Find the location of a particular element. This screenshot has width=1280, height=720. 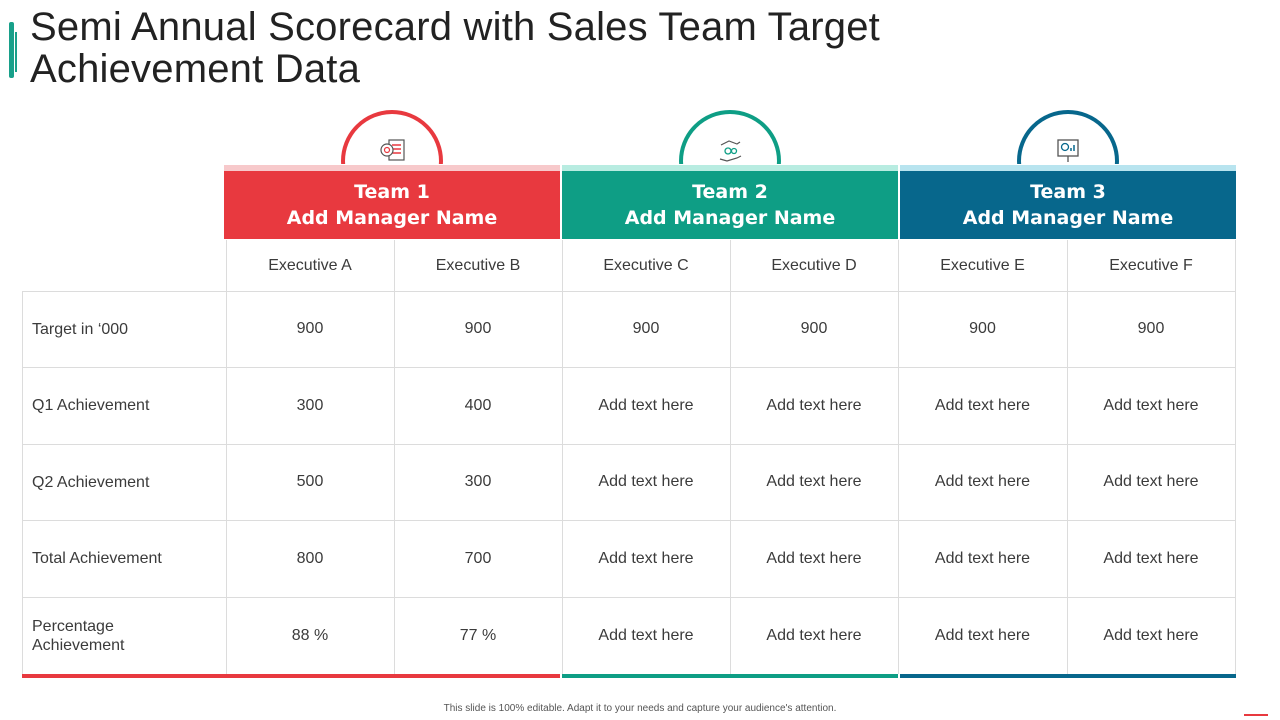

team-3-strip is located at coordinates (1068, 168).